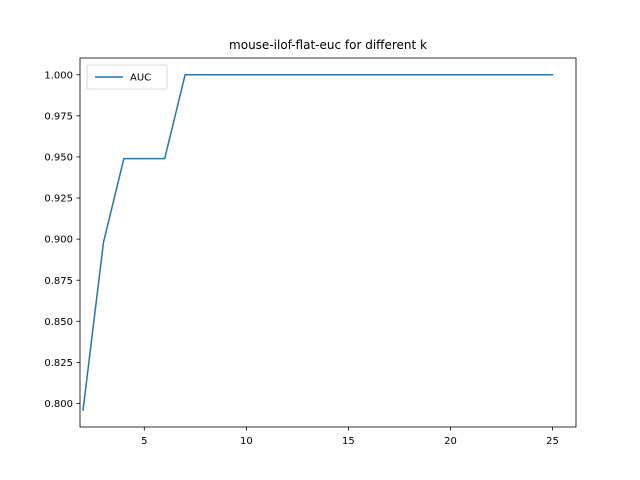 The width and height of the screenshot is (640, 480). I want to click on chart-title: mouse-ilof-flat-euc for different k, so click(328, 45).